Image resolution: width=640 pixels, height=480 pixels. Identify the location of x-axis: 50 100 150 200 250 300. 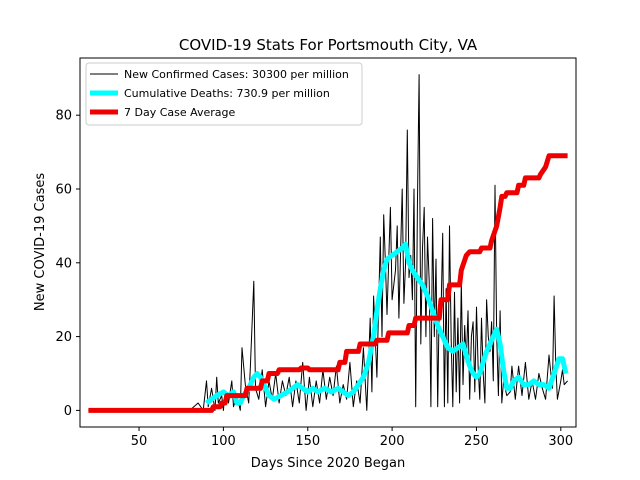
(352, 438).